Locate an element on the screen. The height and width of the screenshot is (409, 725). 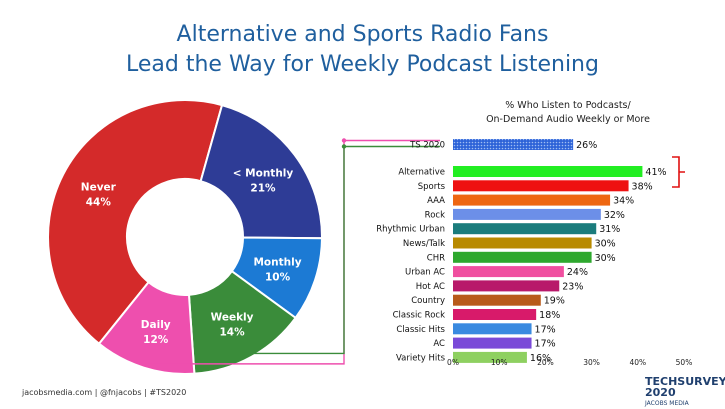
bar-category-label: Sports is located at coordinates (432, 187).